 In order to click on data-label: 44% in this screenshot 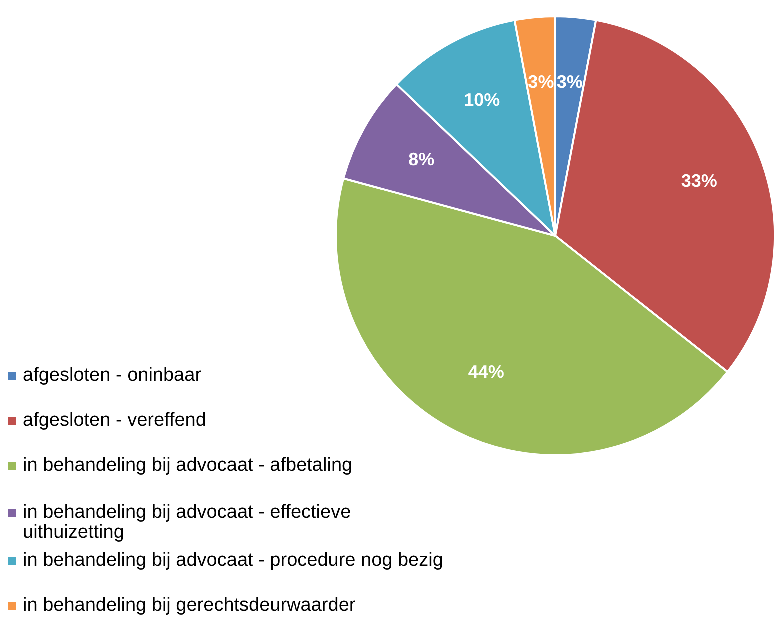, I will do `click(486, 372)`.